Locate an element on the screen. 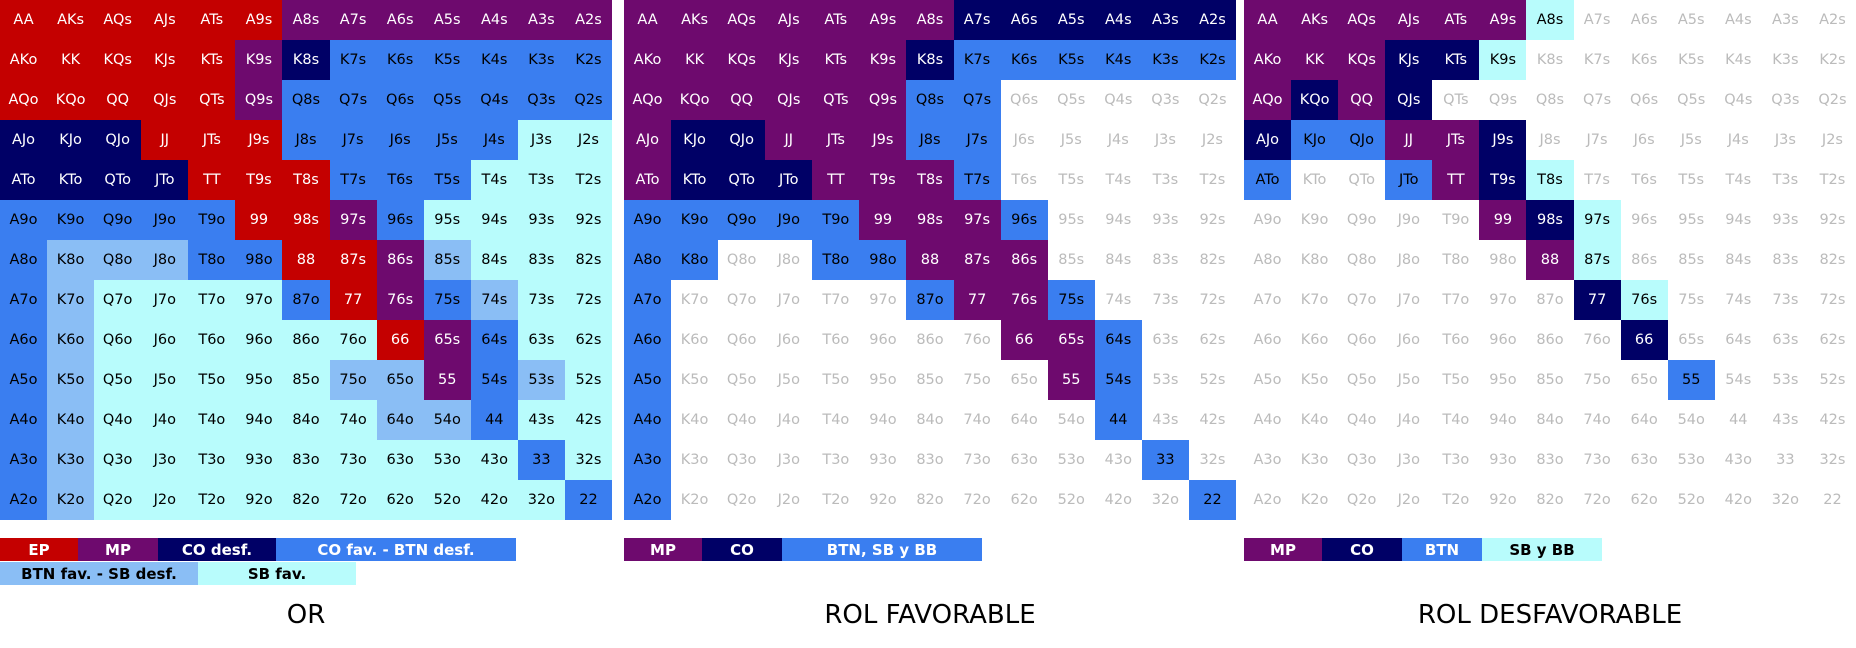 The height and width of the screenshot is (648, 1856). hand-cell: 63o is located at coordinates (1644, 460).